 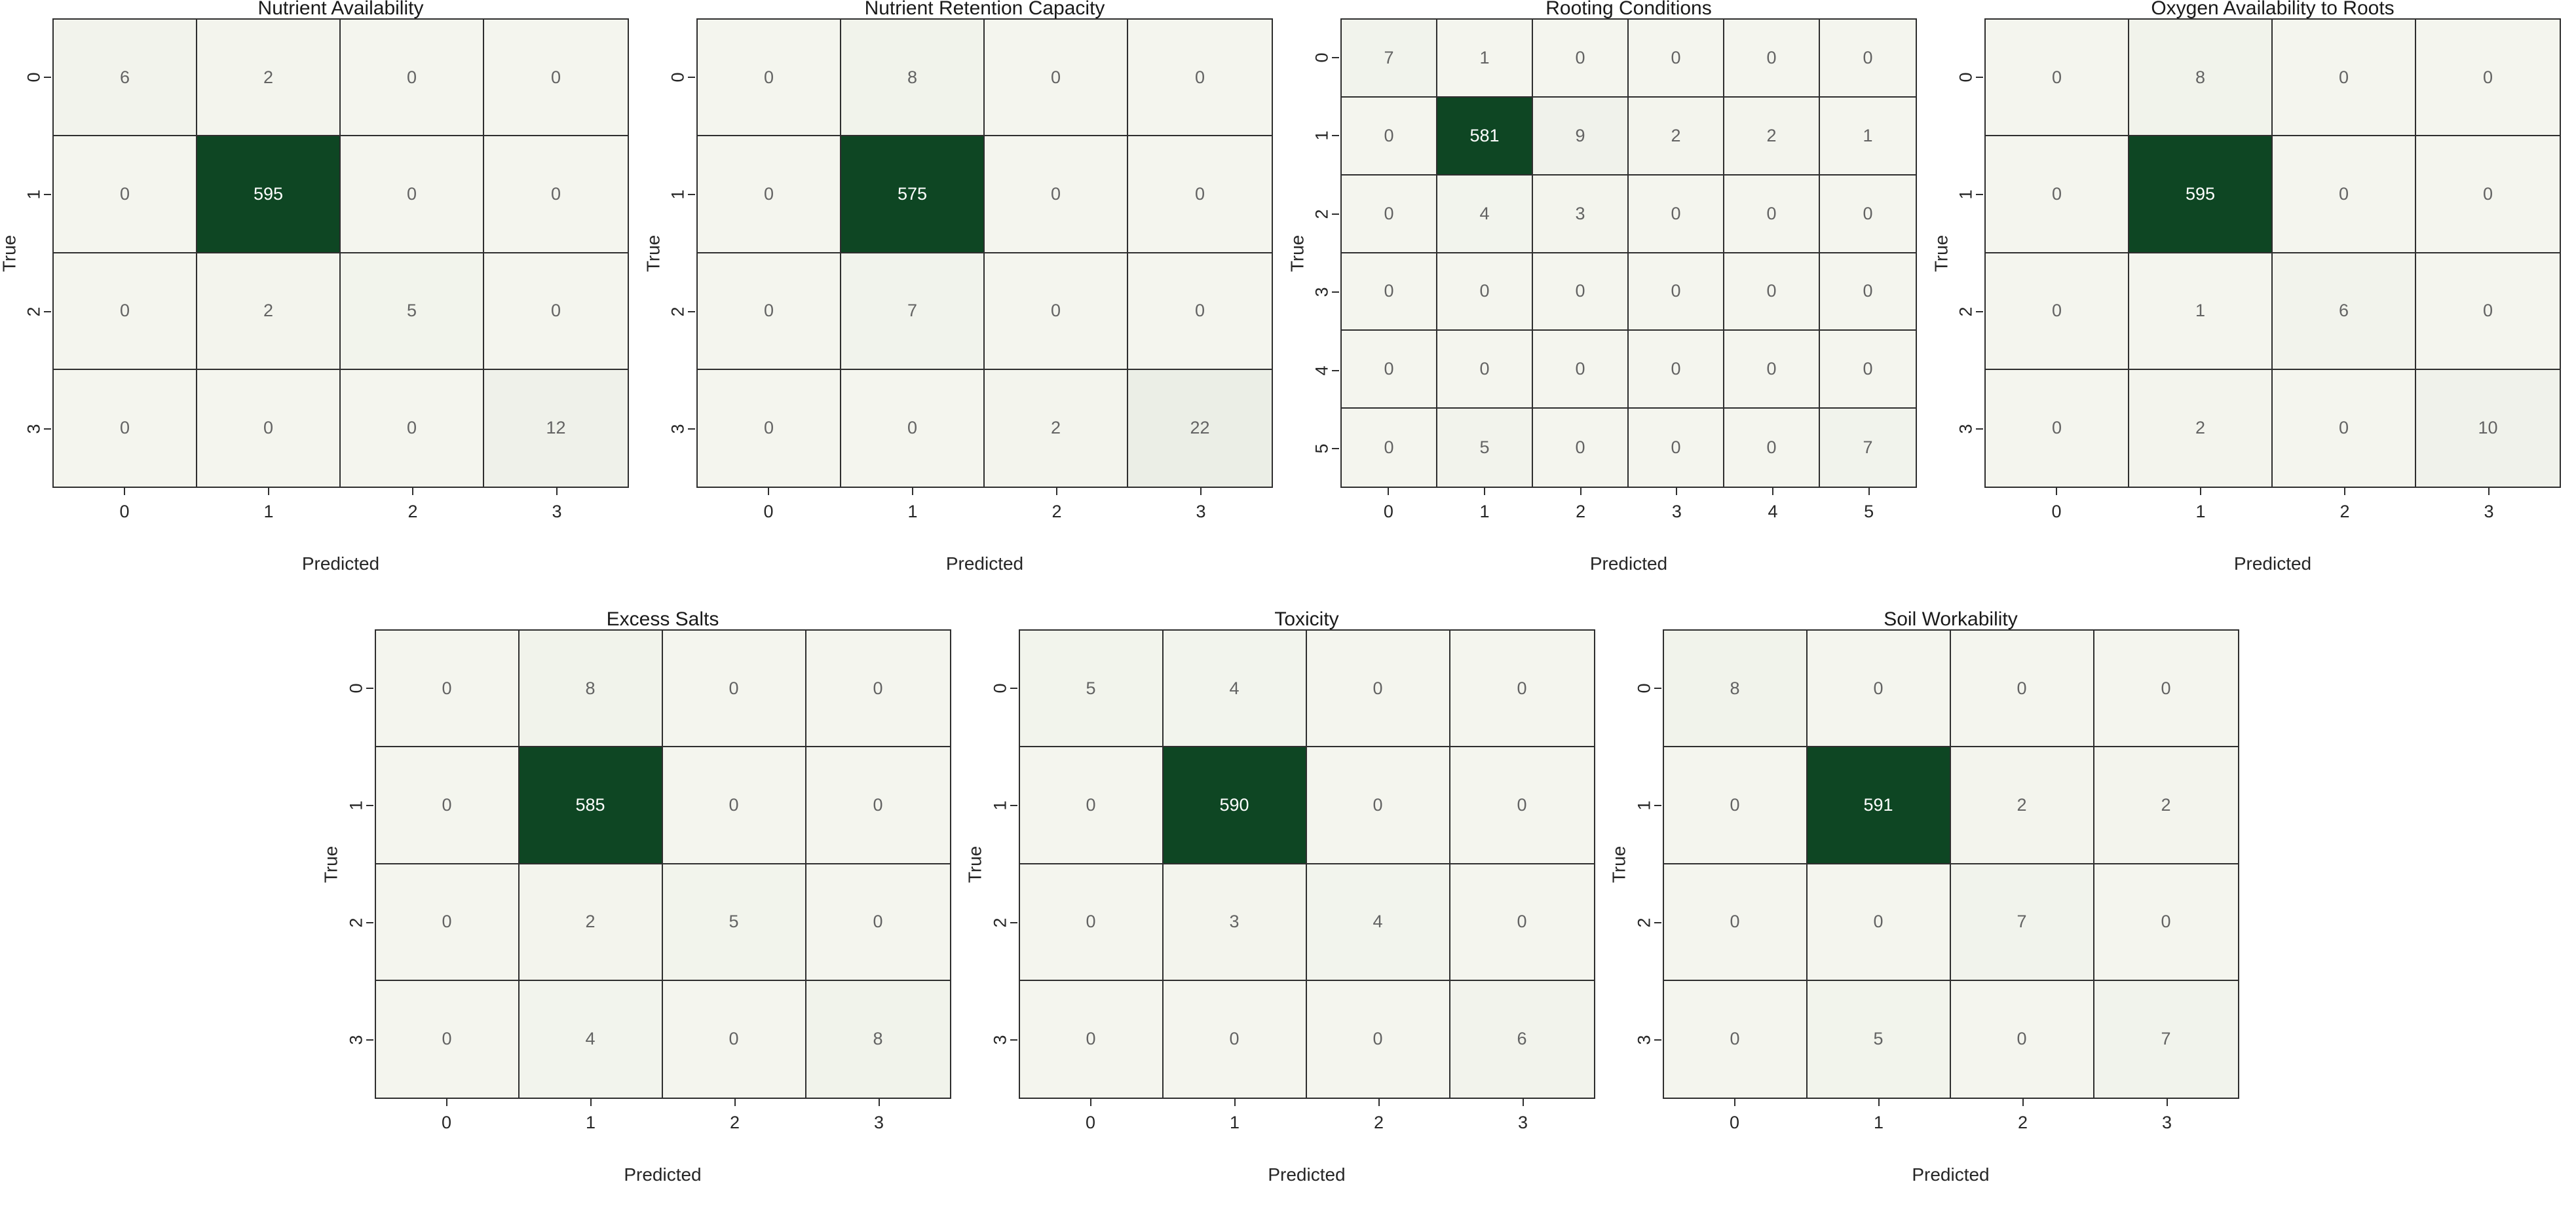 What do you see at coordinates (1485, 448) in the screenshot?
I see `matrix-cell-r5-c1: 5` at bounding box center [1485, 448].